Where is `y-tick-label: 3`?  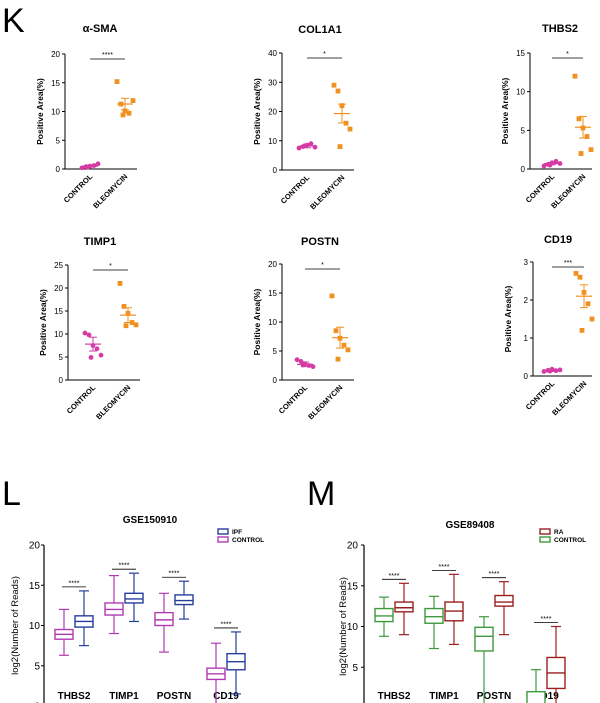 y-tick-label: 3 is located at coordinates (526, 262).